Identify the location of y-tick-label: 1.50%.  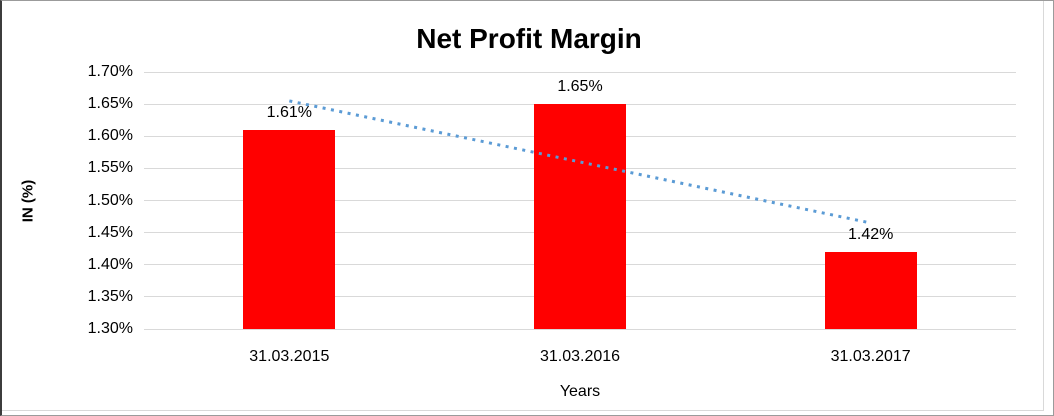
(110, 200).